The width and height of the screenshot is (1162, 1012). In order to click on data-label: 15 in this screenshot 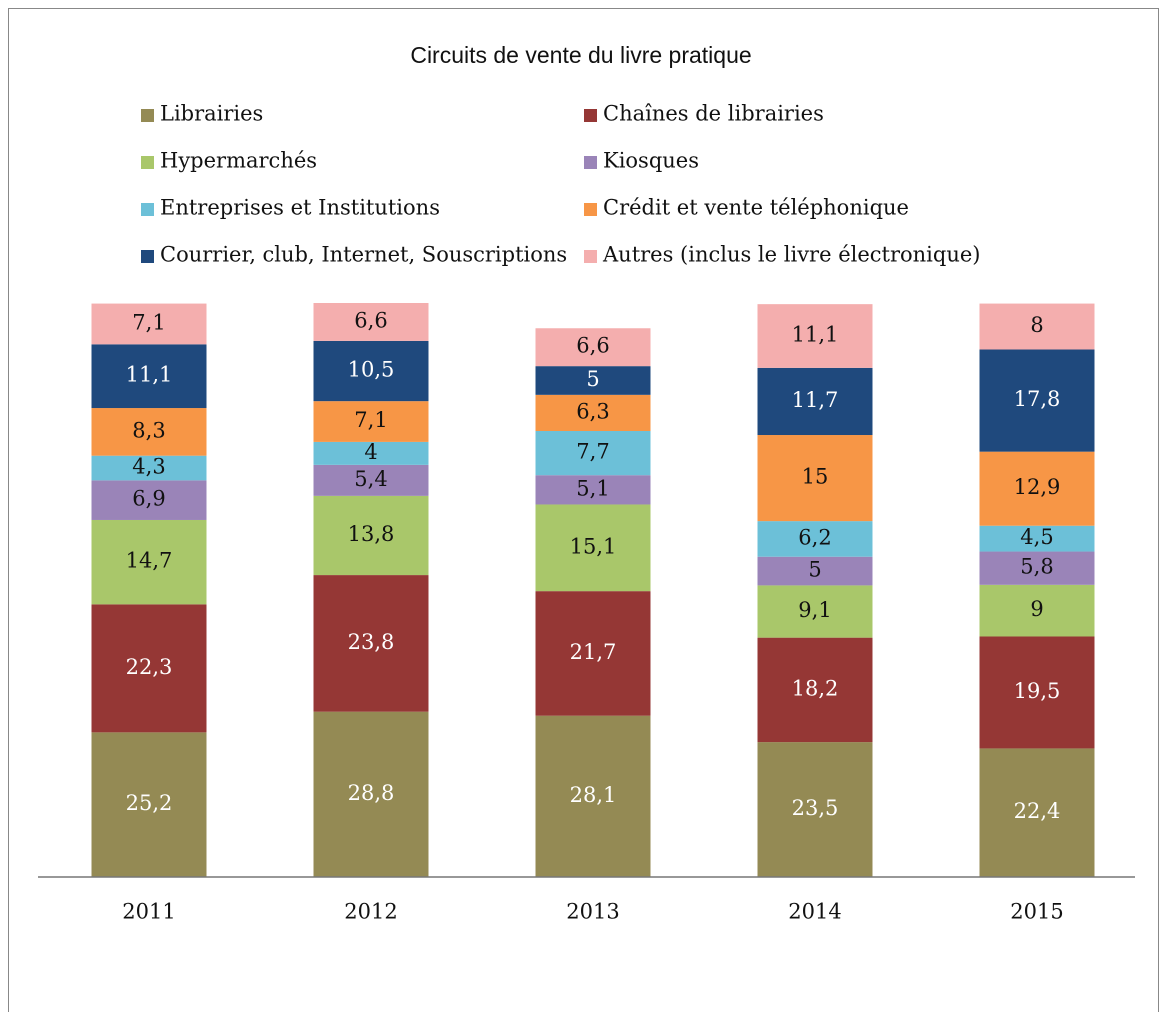, I will do `click(815, 477)`.